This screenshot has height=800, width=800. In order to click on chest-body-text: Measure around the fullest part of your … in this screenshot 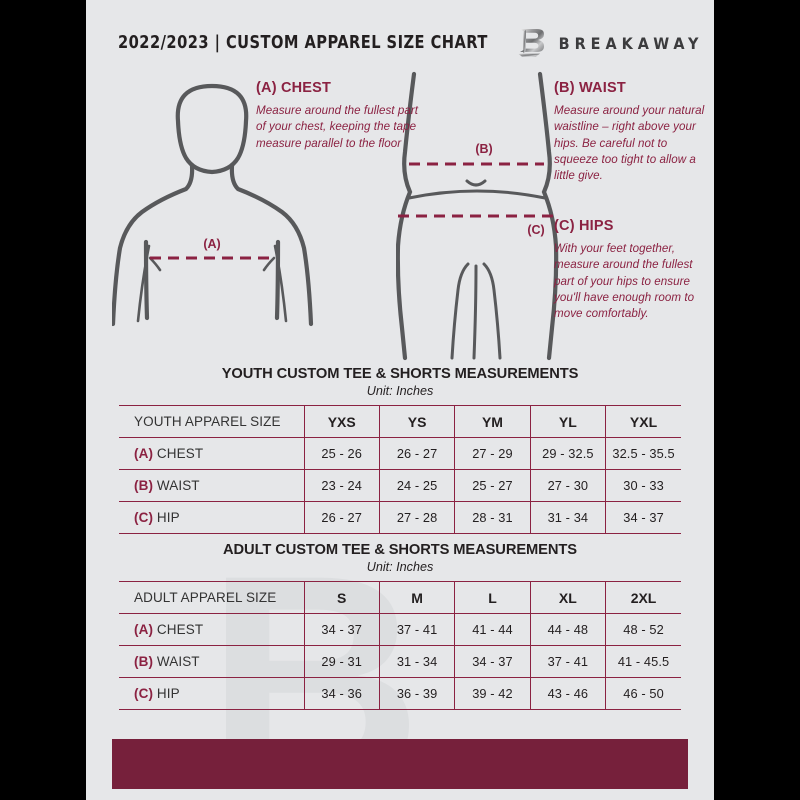, I will do `click(337, 127)`.